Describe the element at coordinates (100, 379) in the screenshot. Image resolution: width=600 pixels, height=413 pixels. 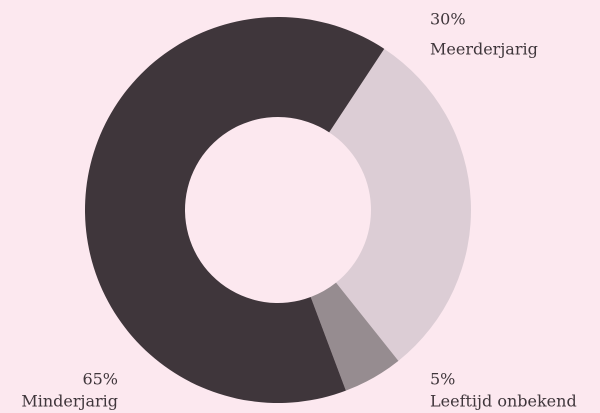
I see `value-label: 65%` at that location.